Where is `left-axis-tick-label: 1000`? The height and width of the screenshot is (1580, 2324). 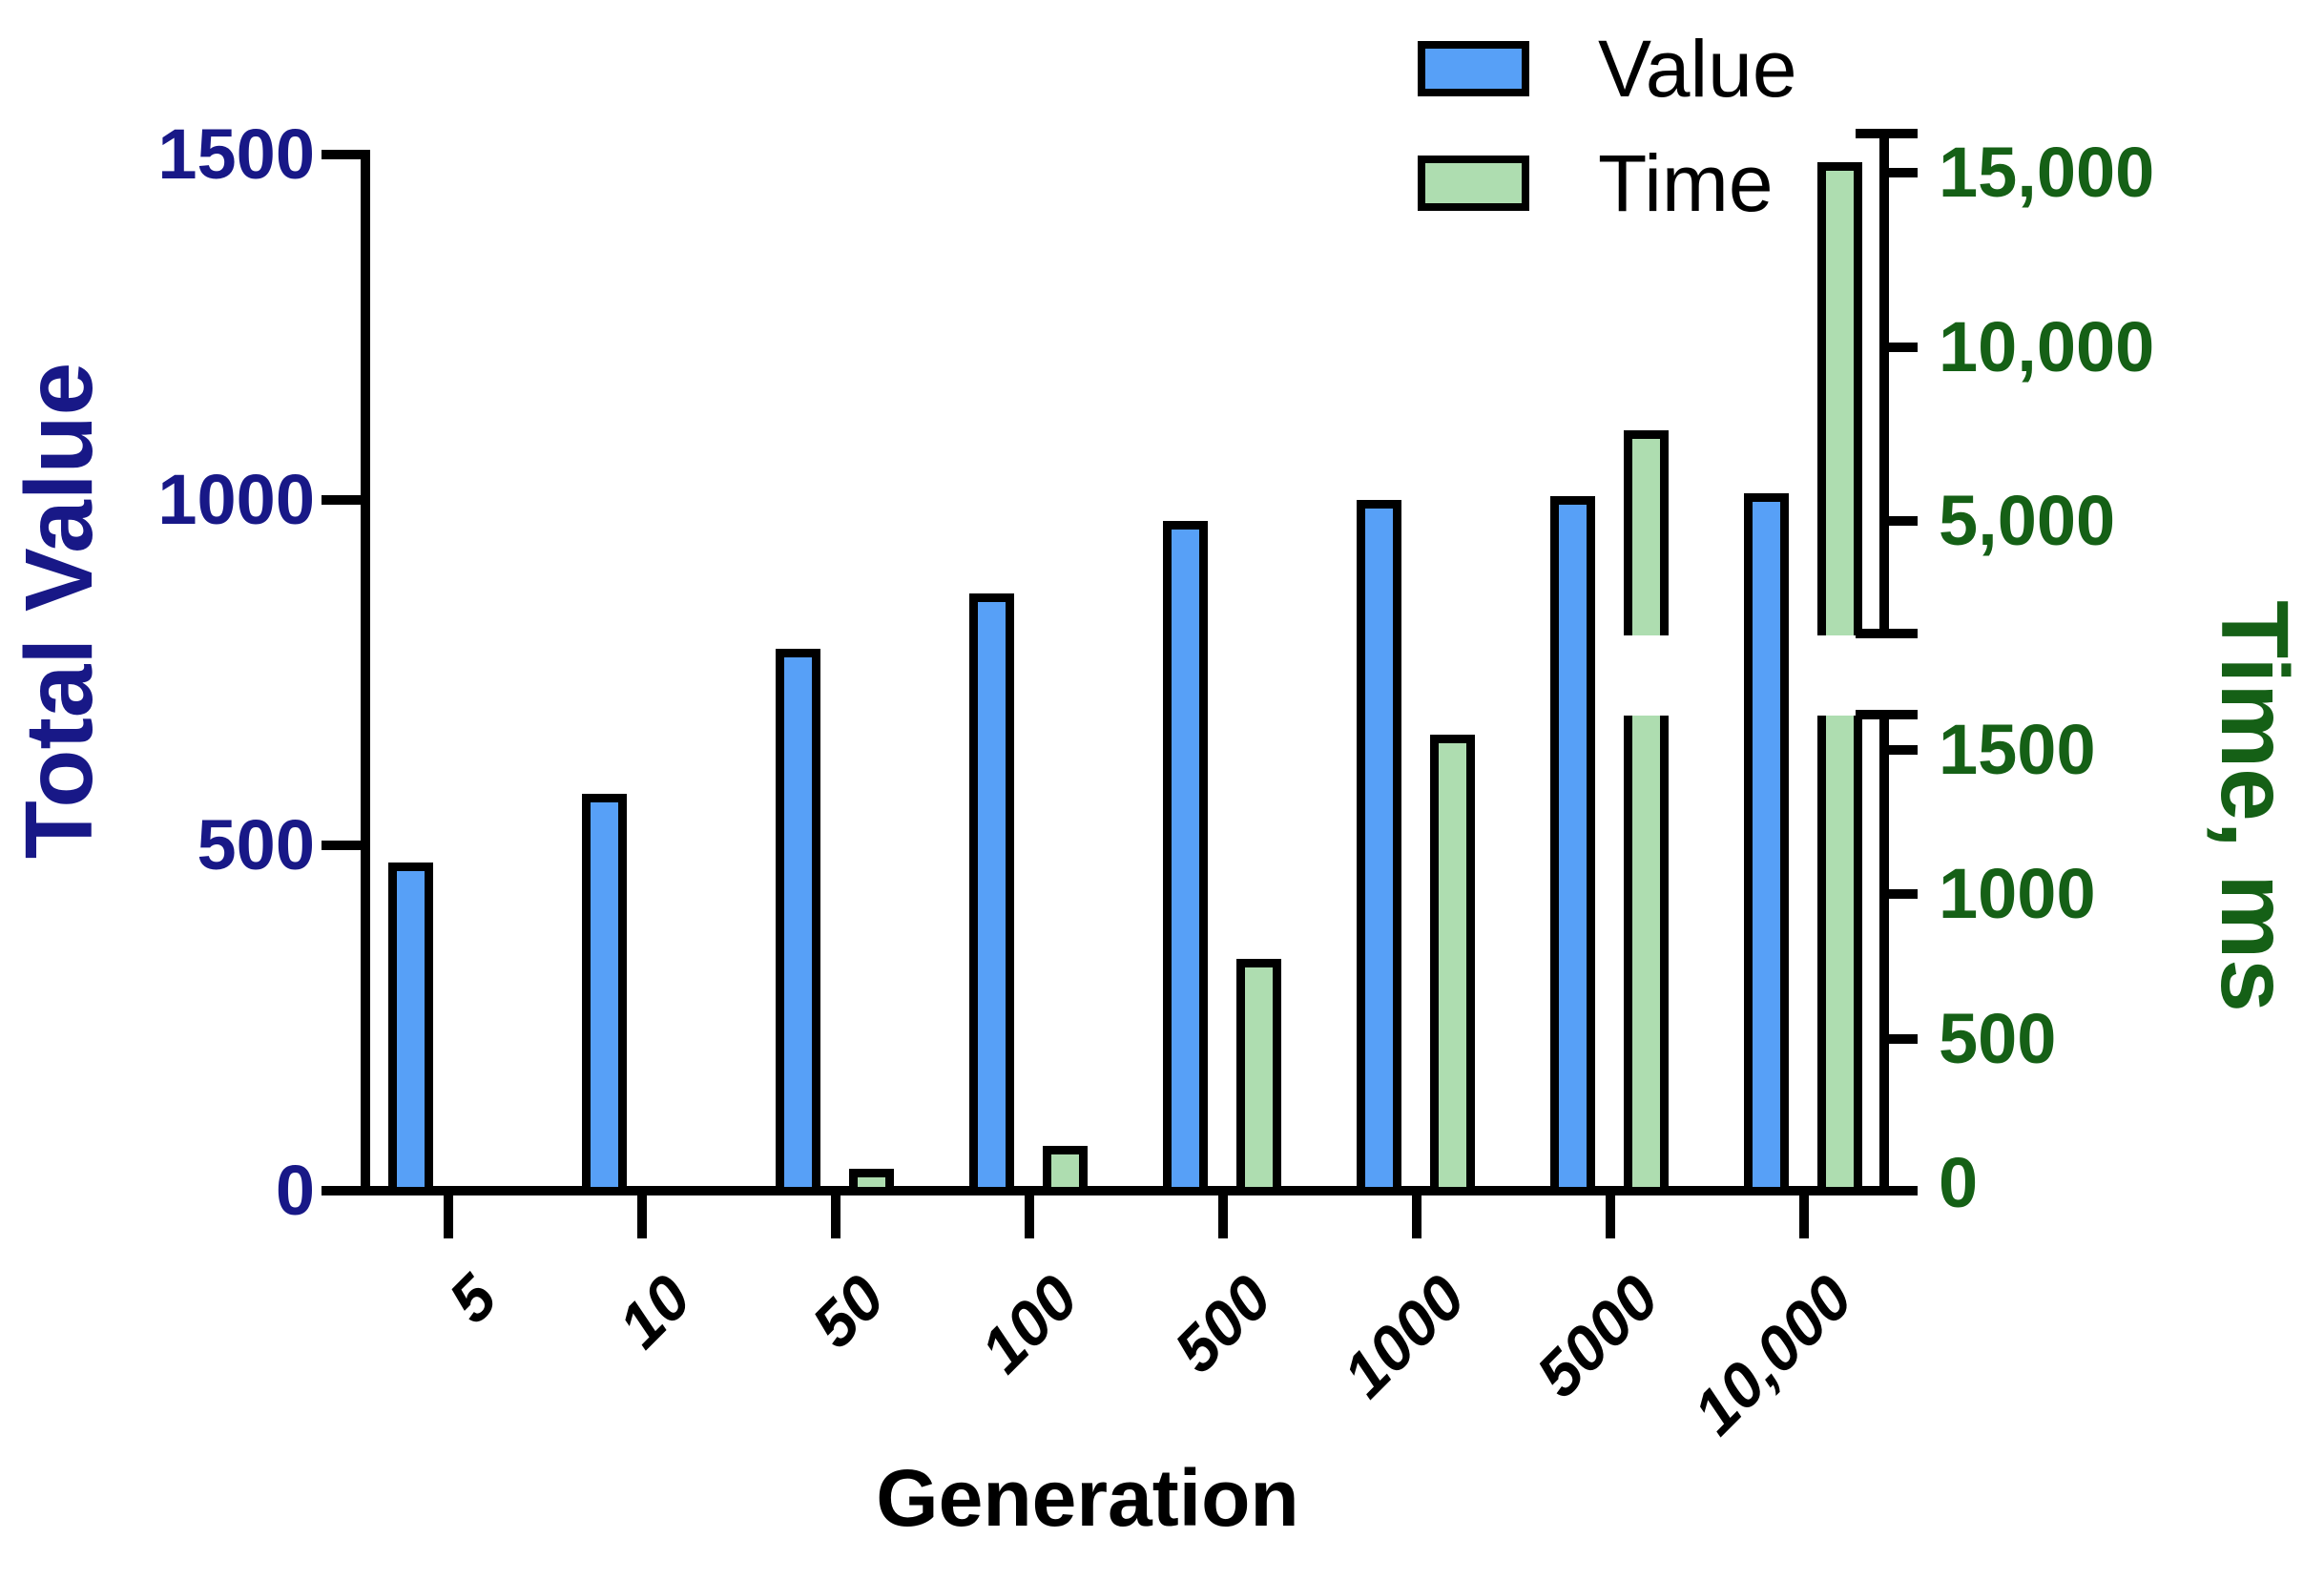
left-axis-tick-label: 1000 is located at coordinates (236, 499).